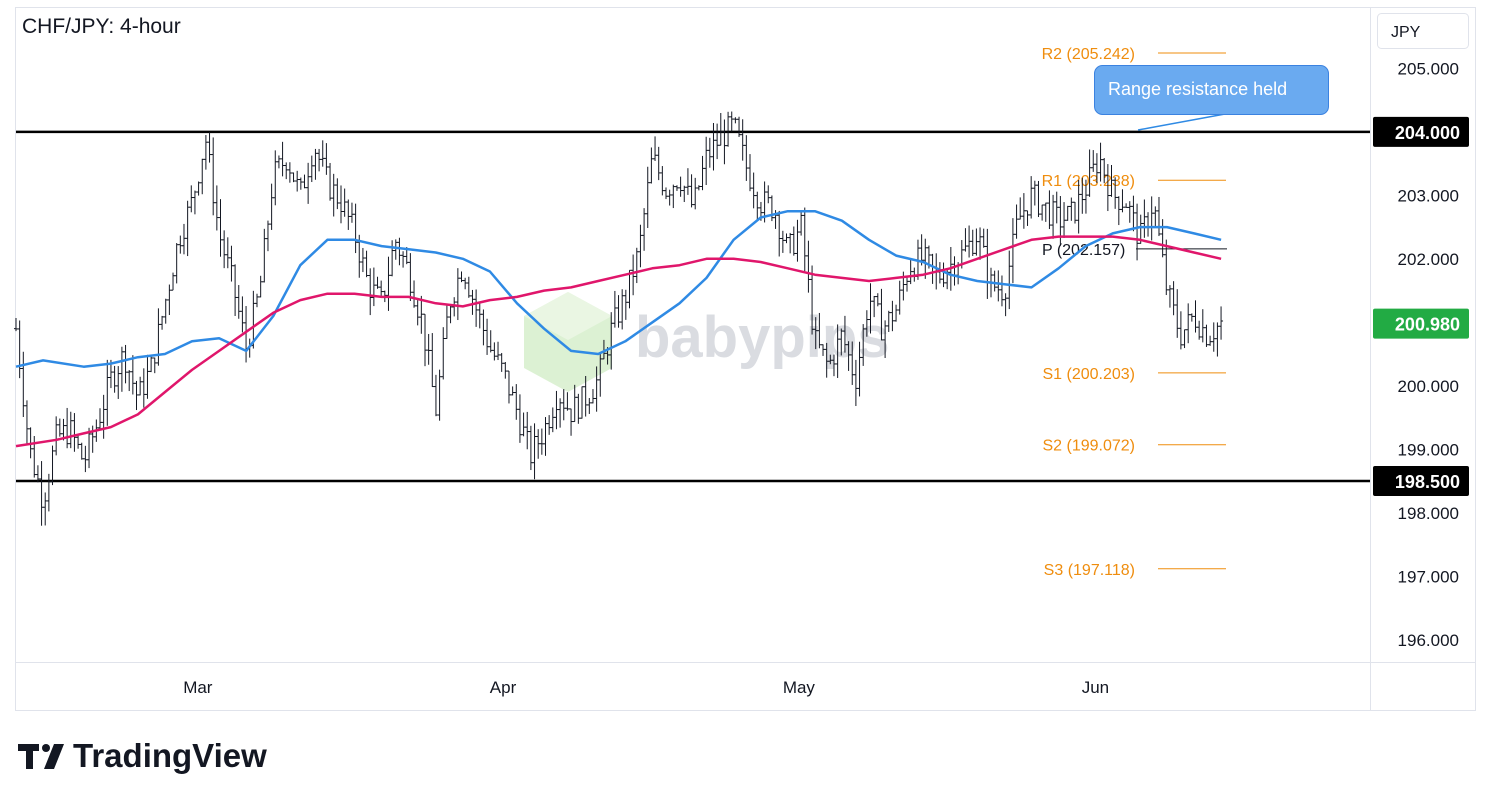 Image resolution: width=1491 pixels, height=801 pixels. I want to click on currency-label: JPY, so click(1406, 32).